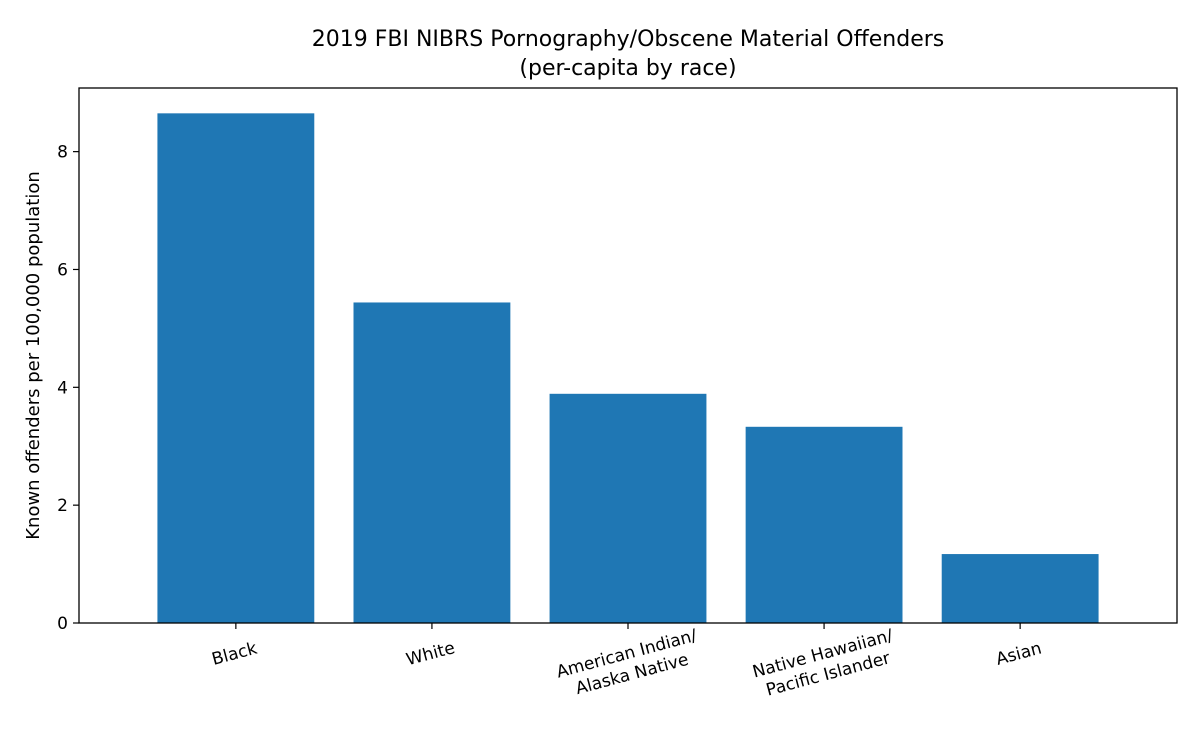 The height and width of the screenshot is (750, 1200). I want to click on y-tick-label-4: 8, so click(62, 153).